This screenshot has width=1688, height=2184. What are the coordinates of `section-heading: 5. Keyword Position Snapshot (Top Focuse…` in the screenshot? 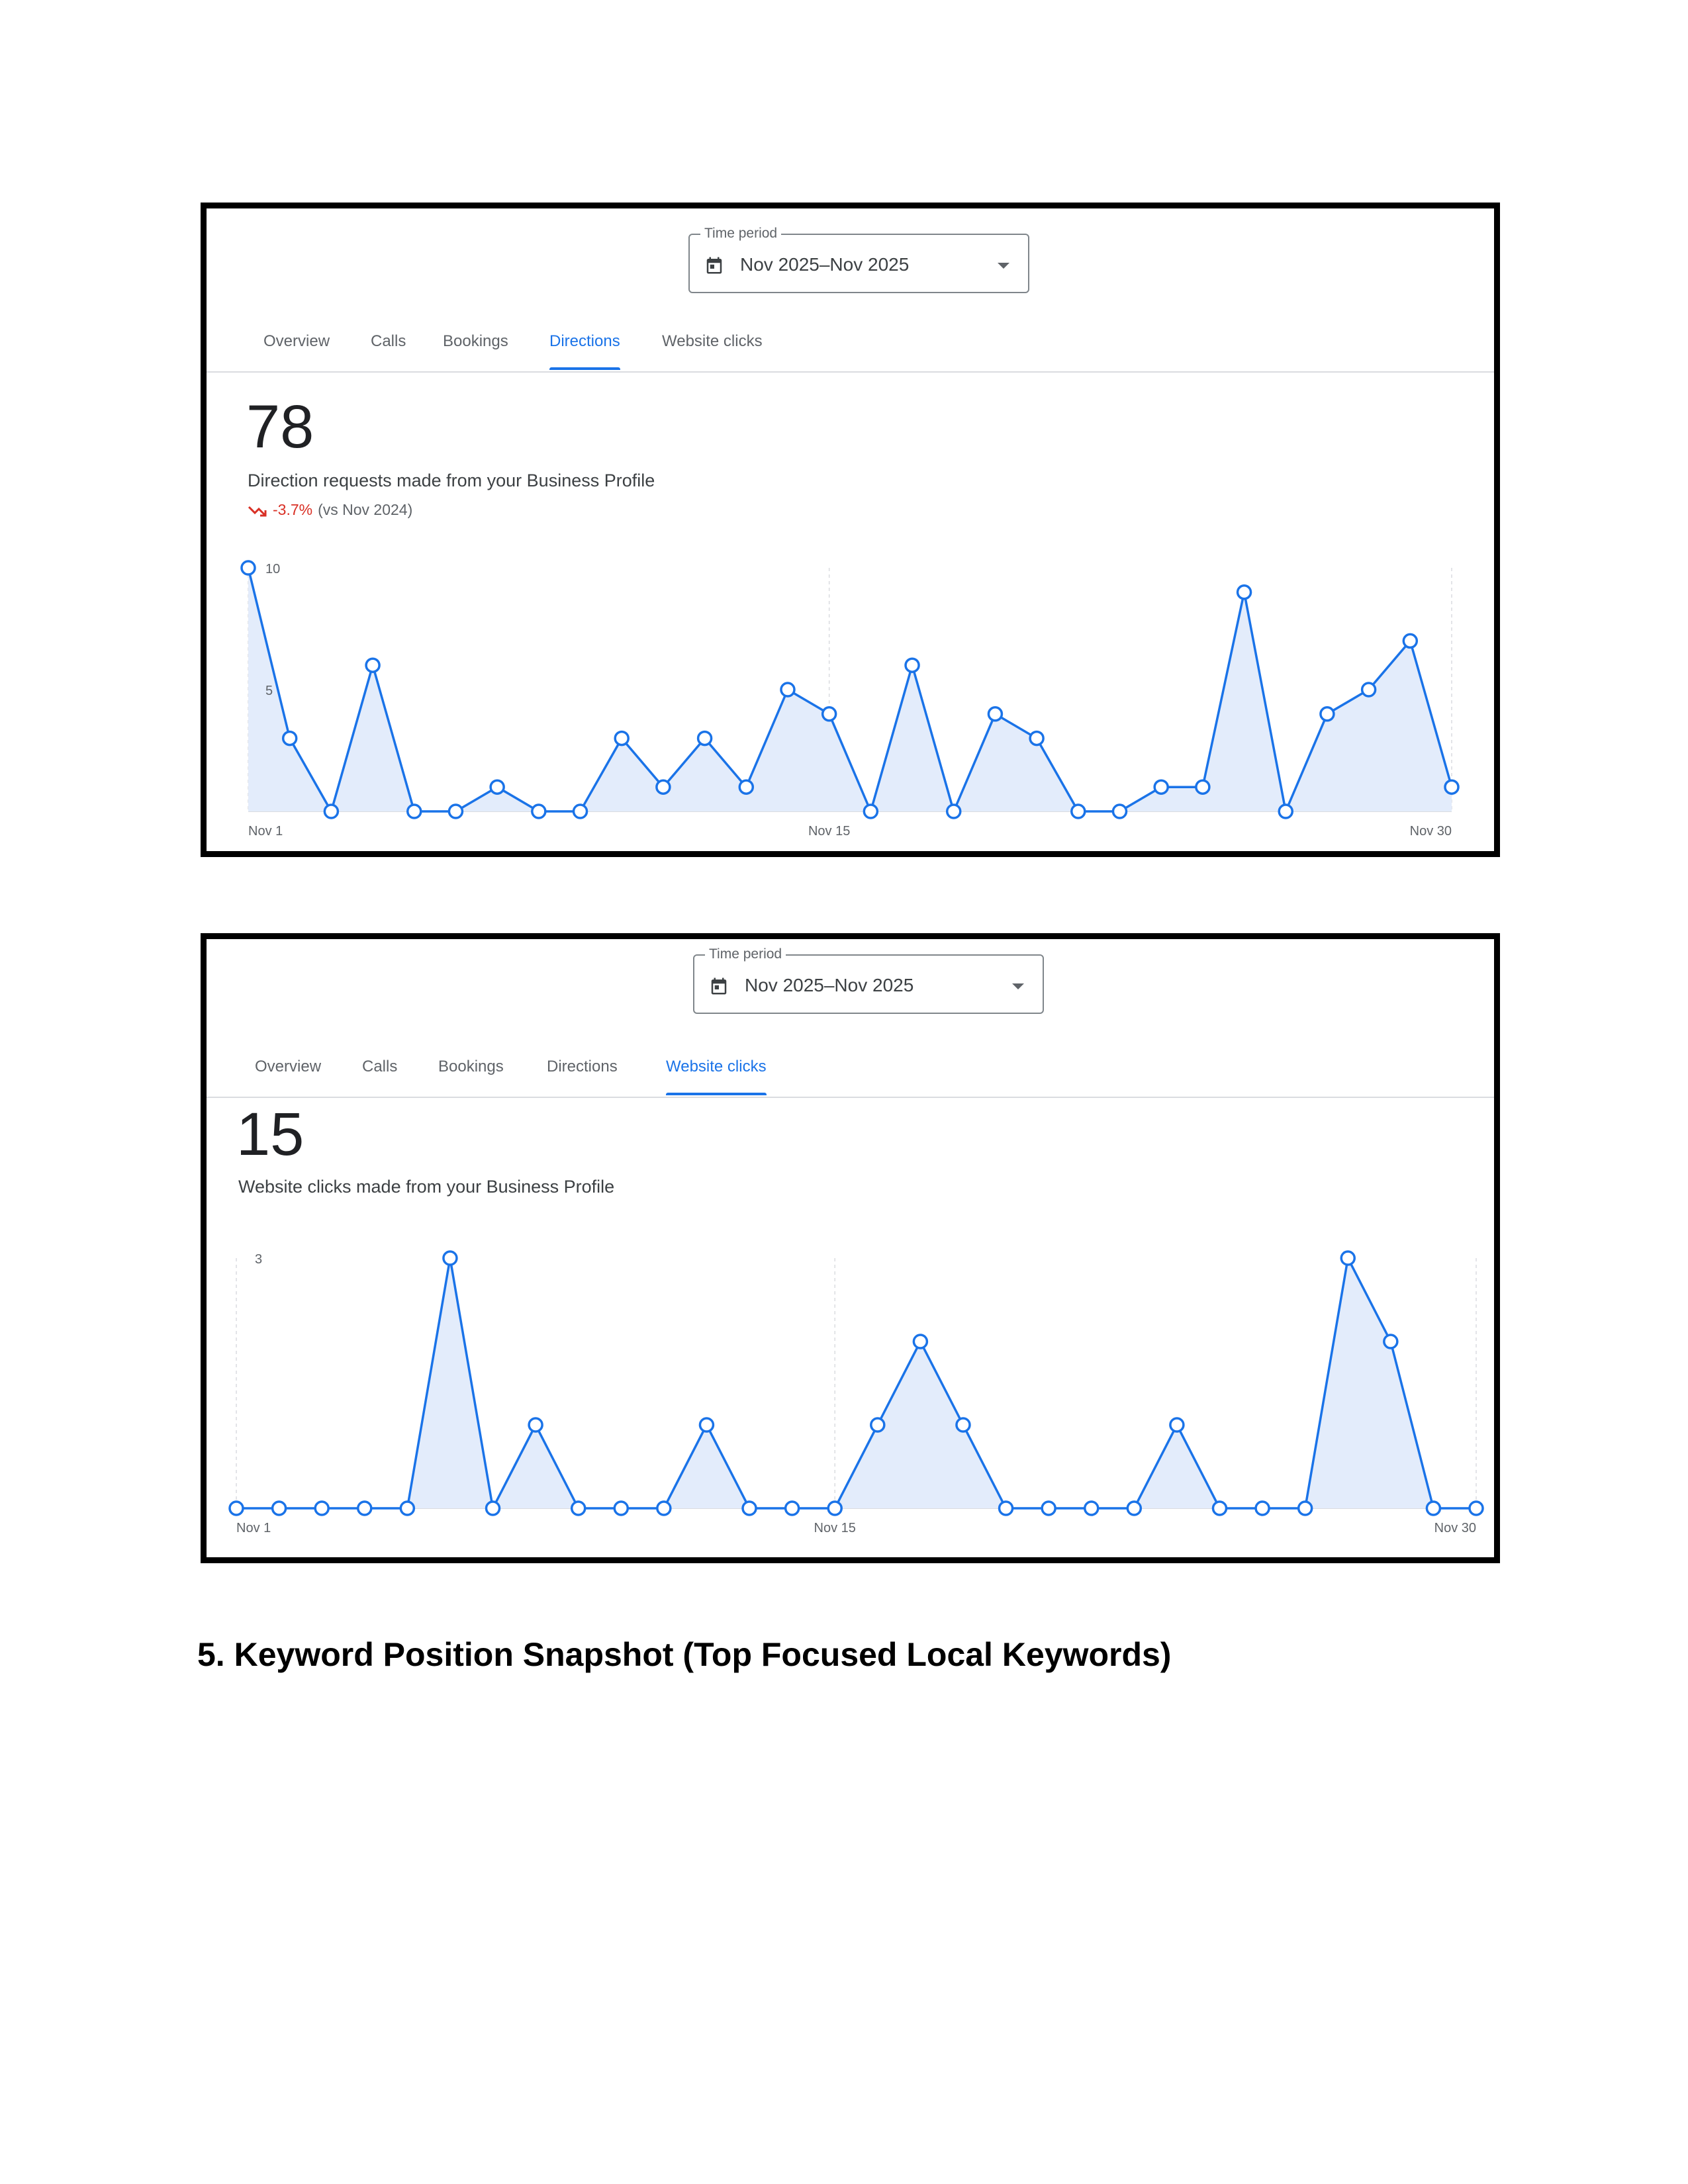 It's located at (684, 1655).